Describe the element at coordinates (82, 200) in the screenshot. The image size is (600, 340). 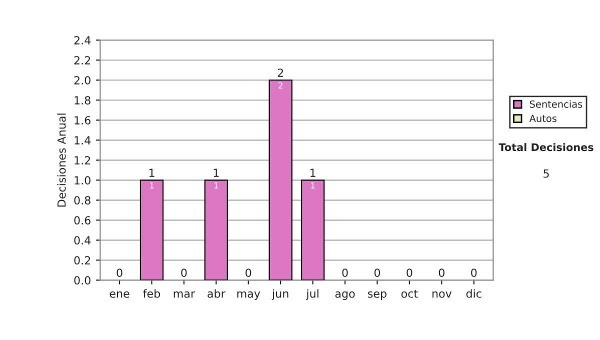
I see `y-tick-label: 0.8` at that location.